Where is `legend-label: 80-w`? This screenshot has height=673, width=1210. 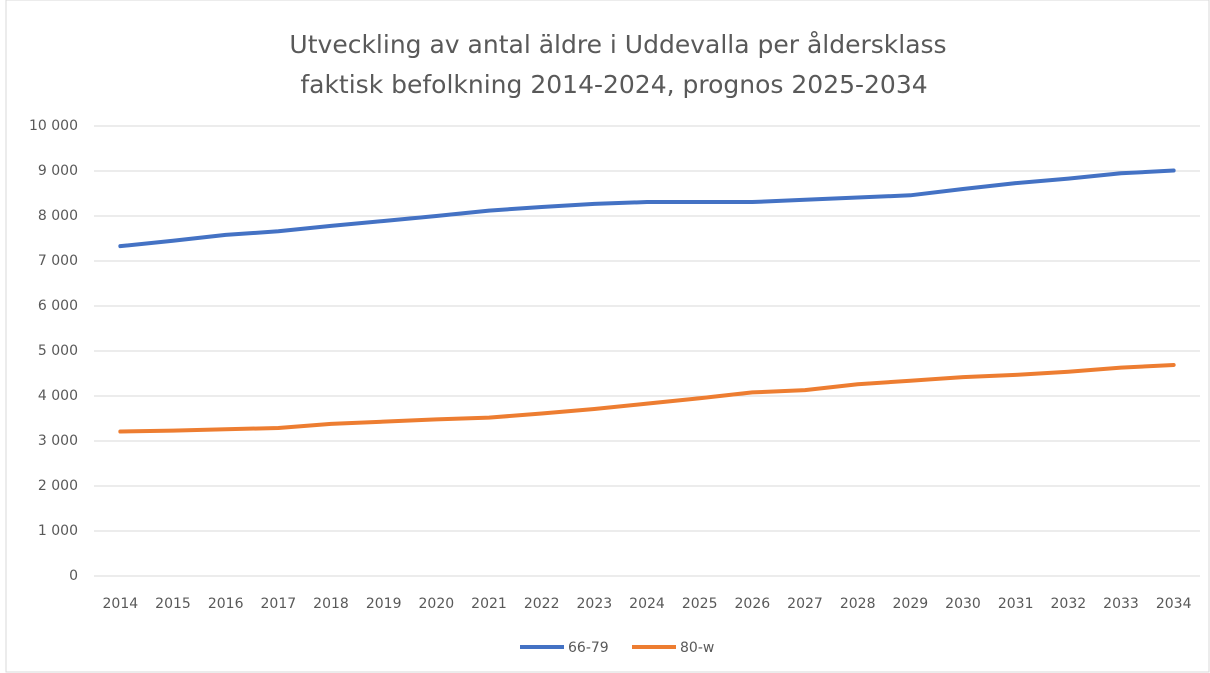
legend-label: 80-w is located at coordinates (697, 648).